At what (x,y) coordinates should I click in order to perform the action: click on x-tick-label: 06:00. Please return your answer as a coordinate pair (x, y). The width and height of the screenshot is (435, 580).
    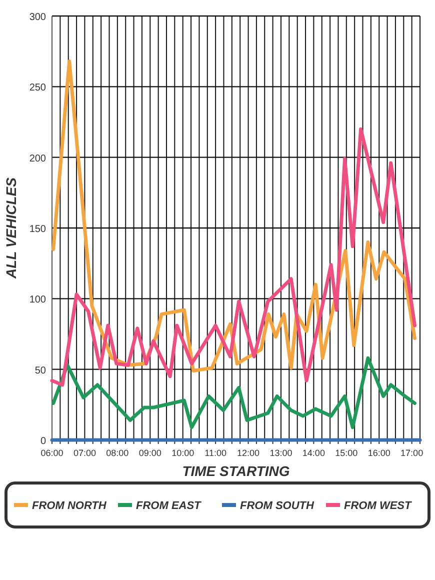
    Looking at the image, I should click on (52, 453).